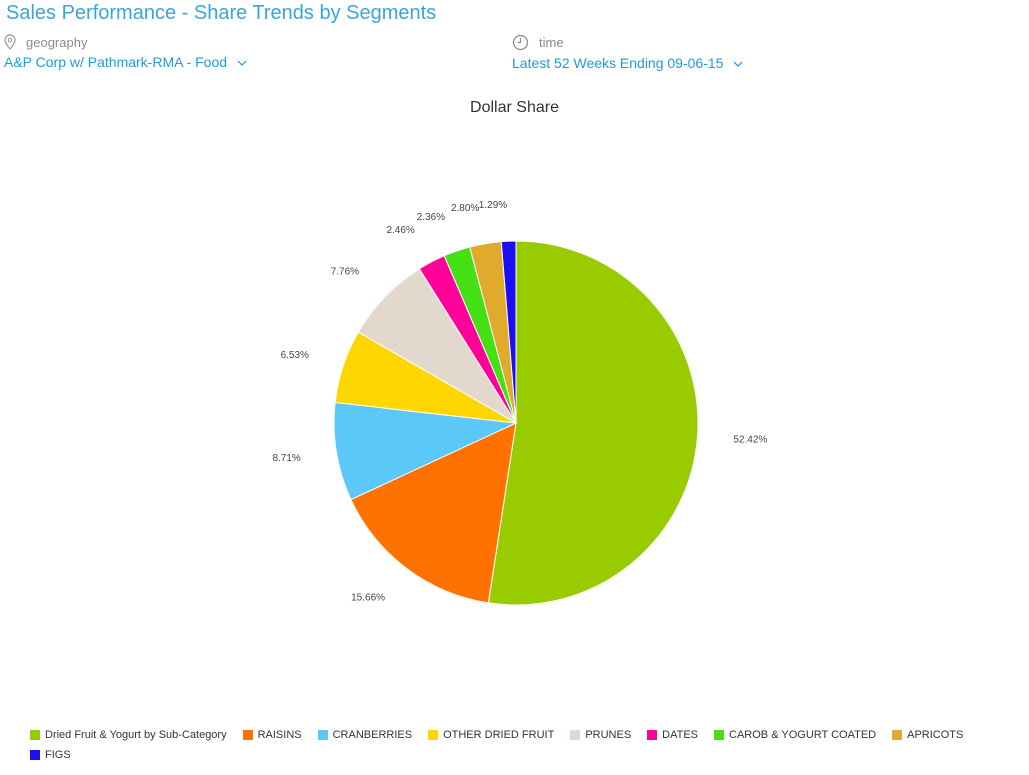 The height and width of the screenshot is (775, 1029). I want to click on clock-icon, so click(520, 42).